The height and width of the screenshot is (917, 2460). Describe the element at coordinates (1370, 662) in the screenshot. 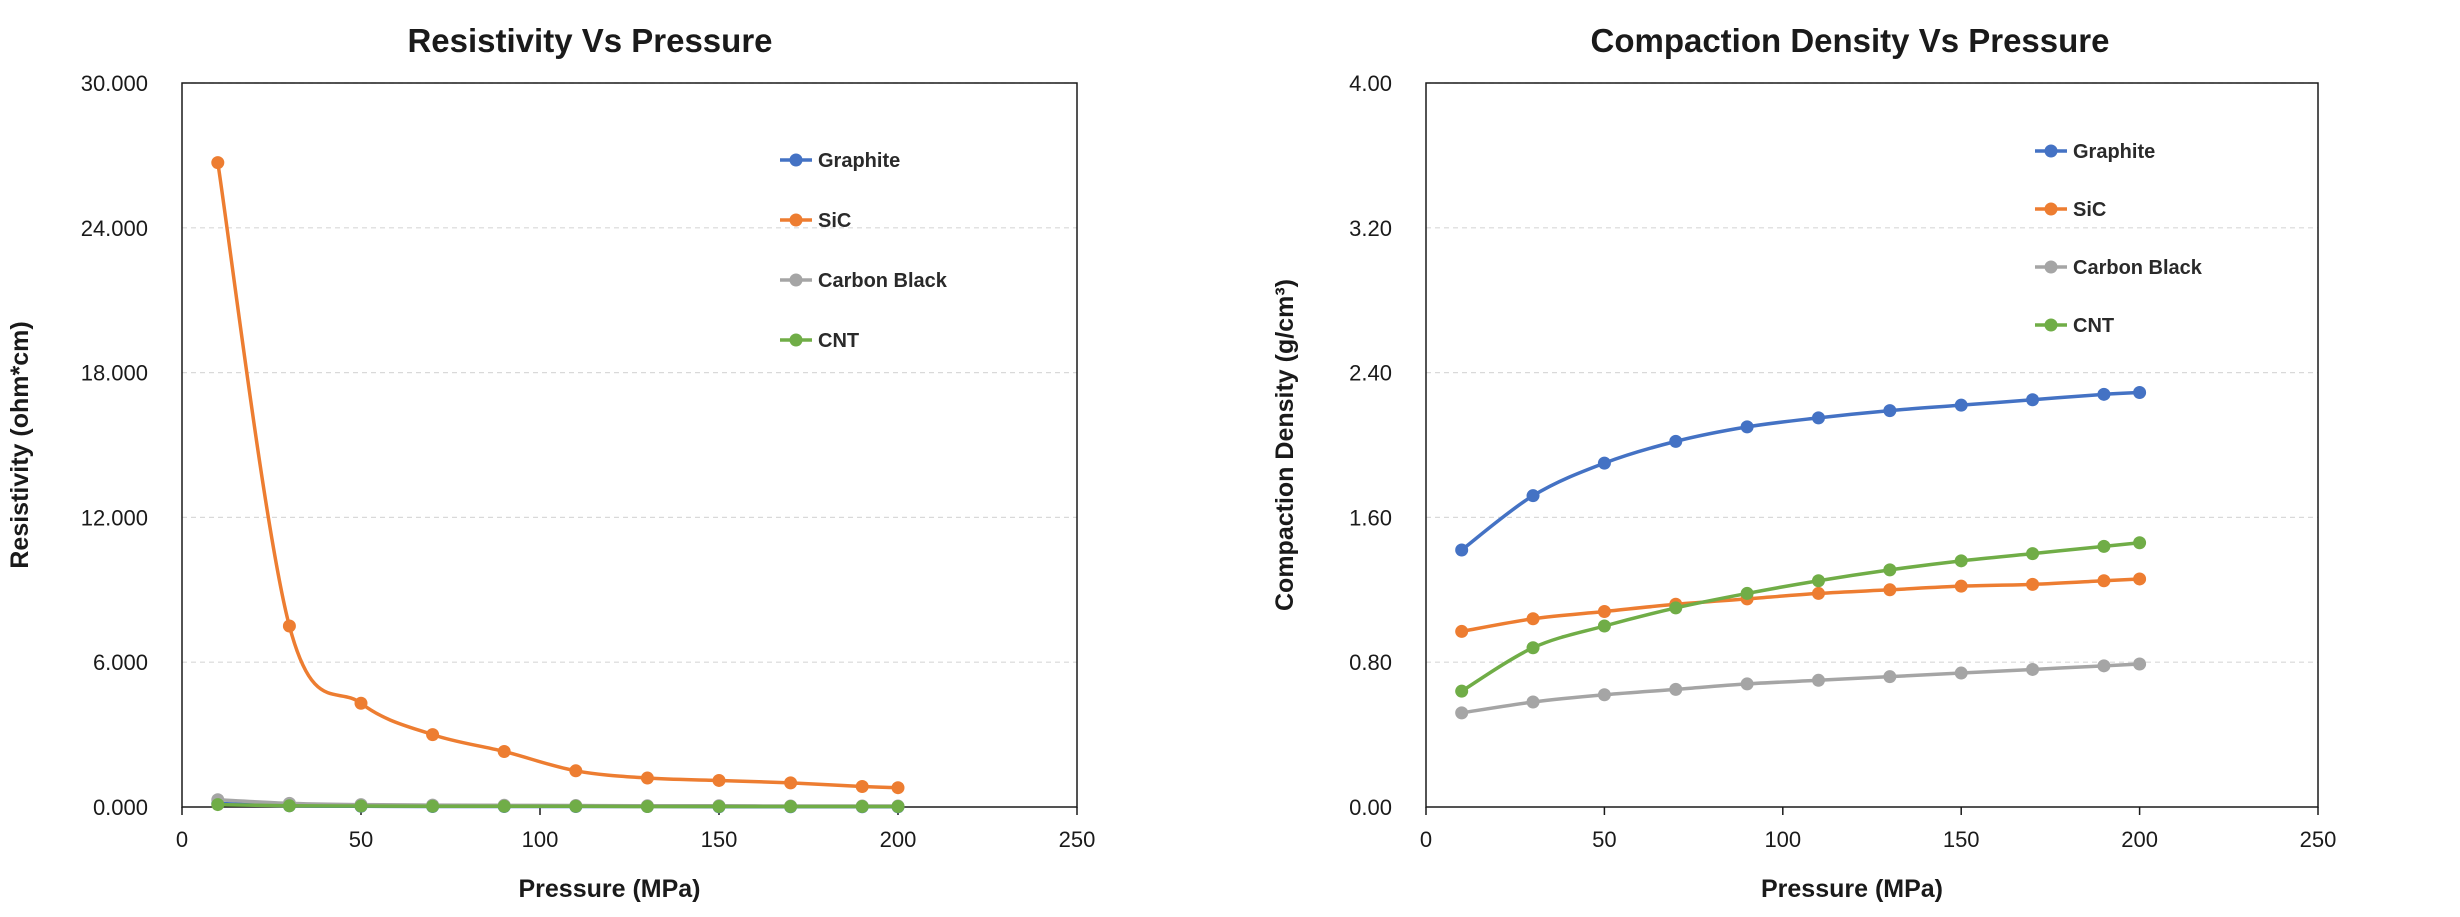

I see `y-tick-label: 0.80` at that location.